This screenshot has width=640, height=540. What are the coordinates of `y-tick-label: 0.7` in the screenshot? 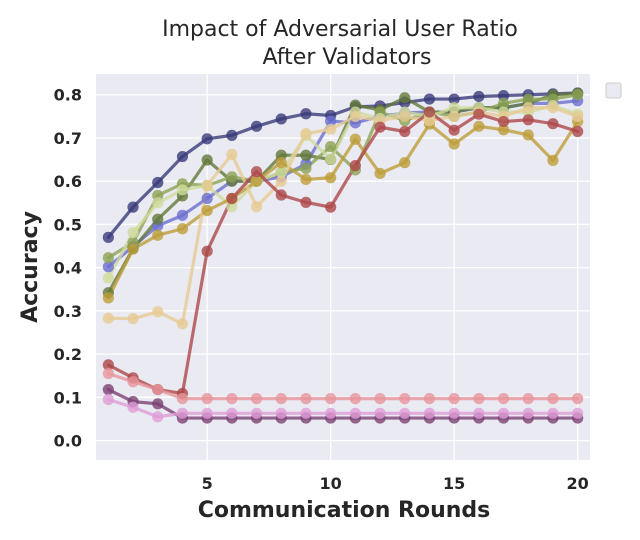 It's located at (68, 138).